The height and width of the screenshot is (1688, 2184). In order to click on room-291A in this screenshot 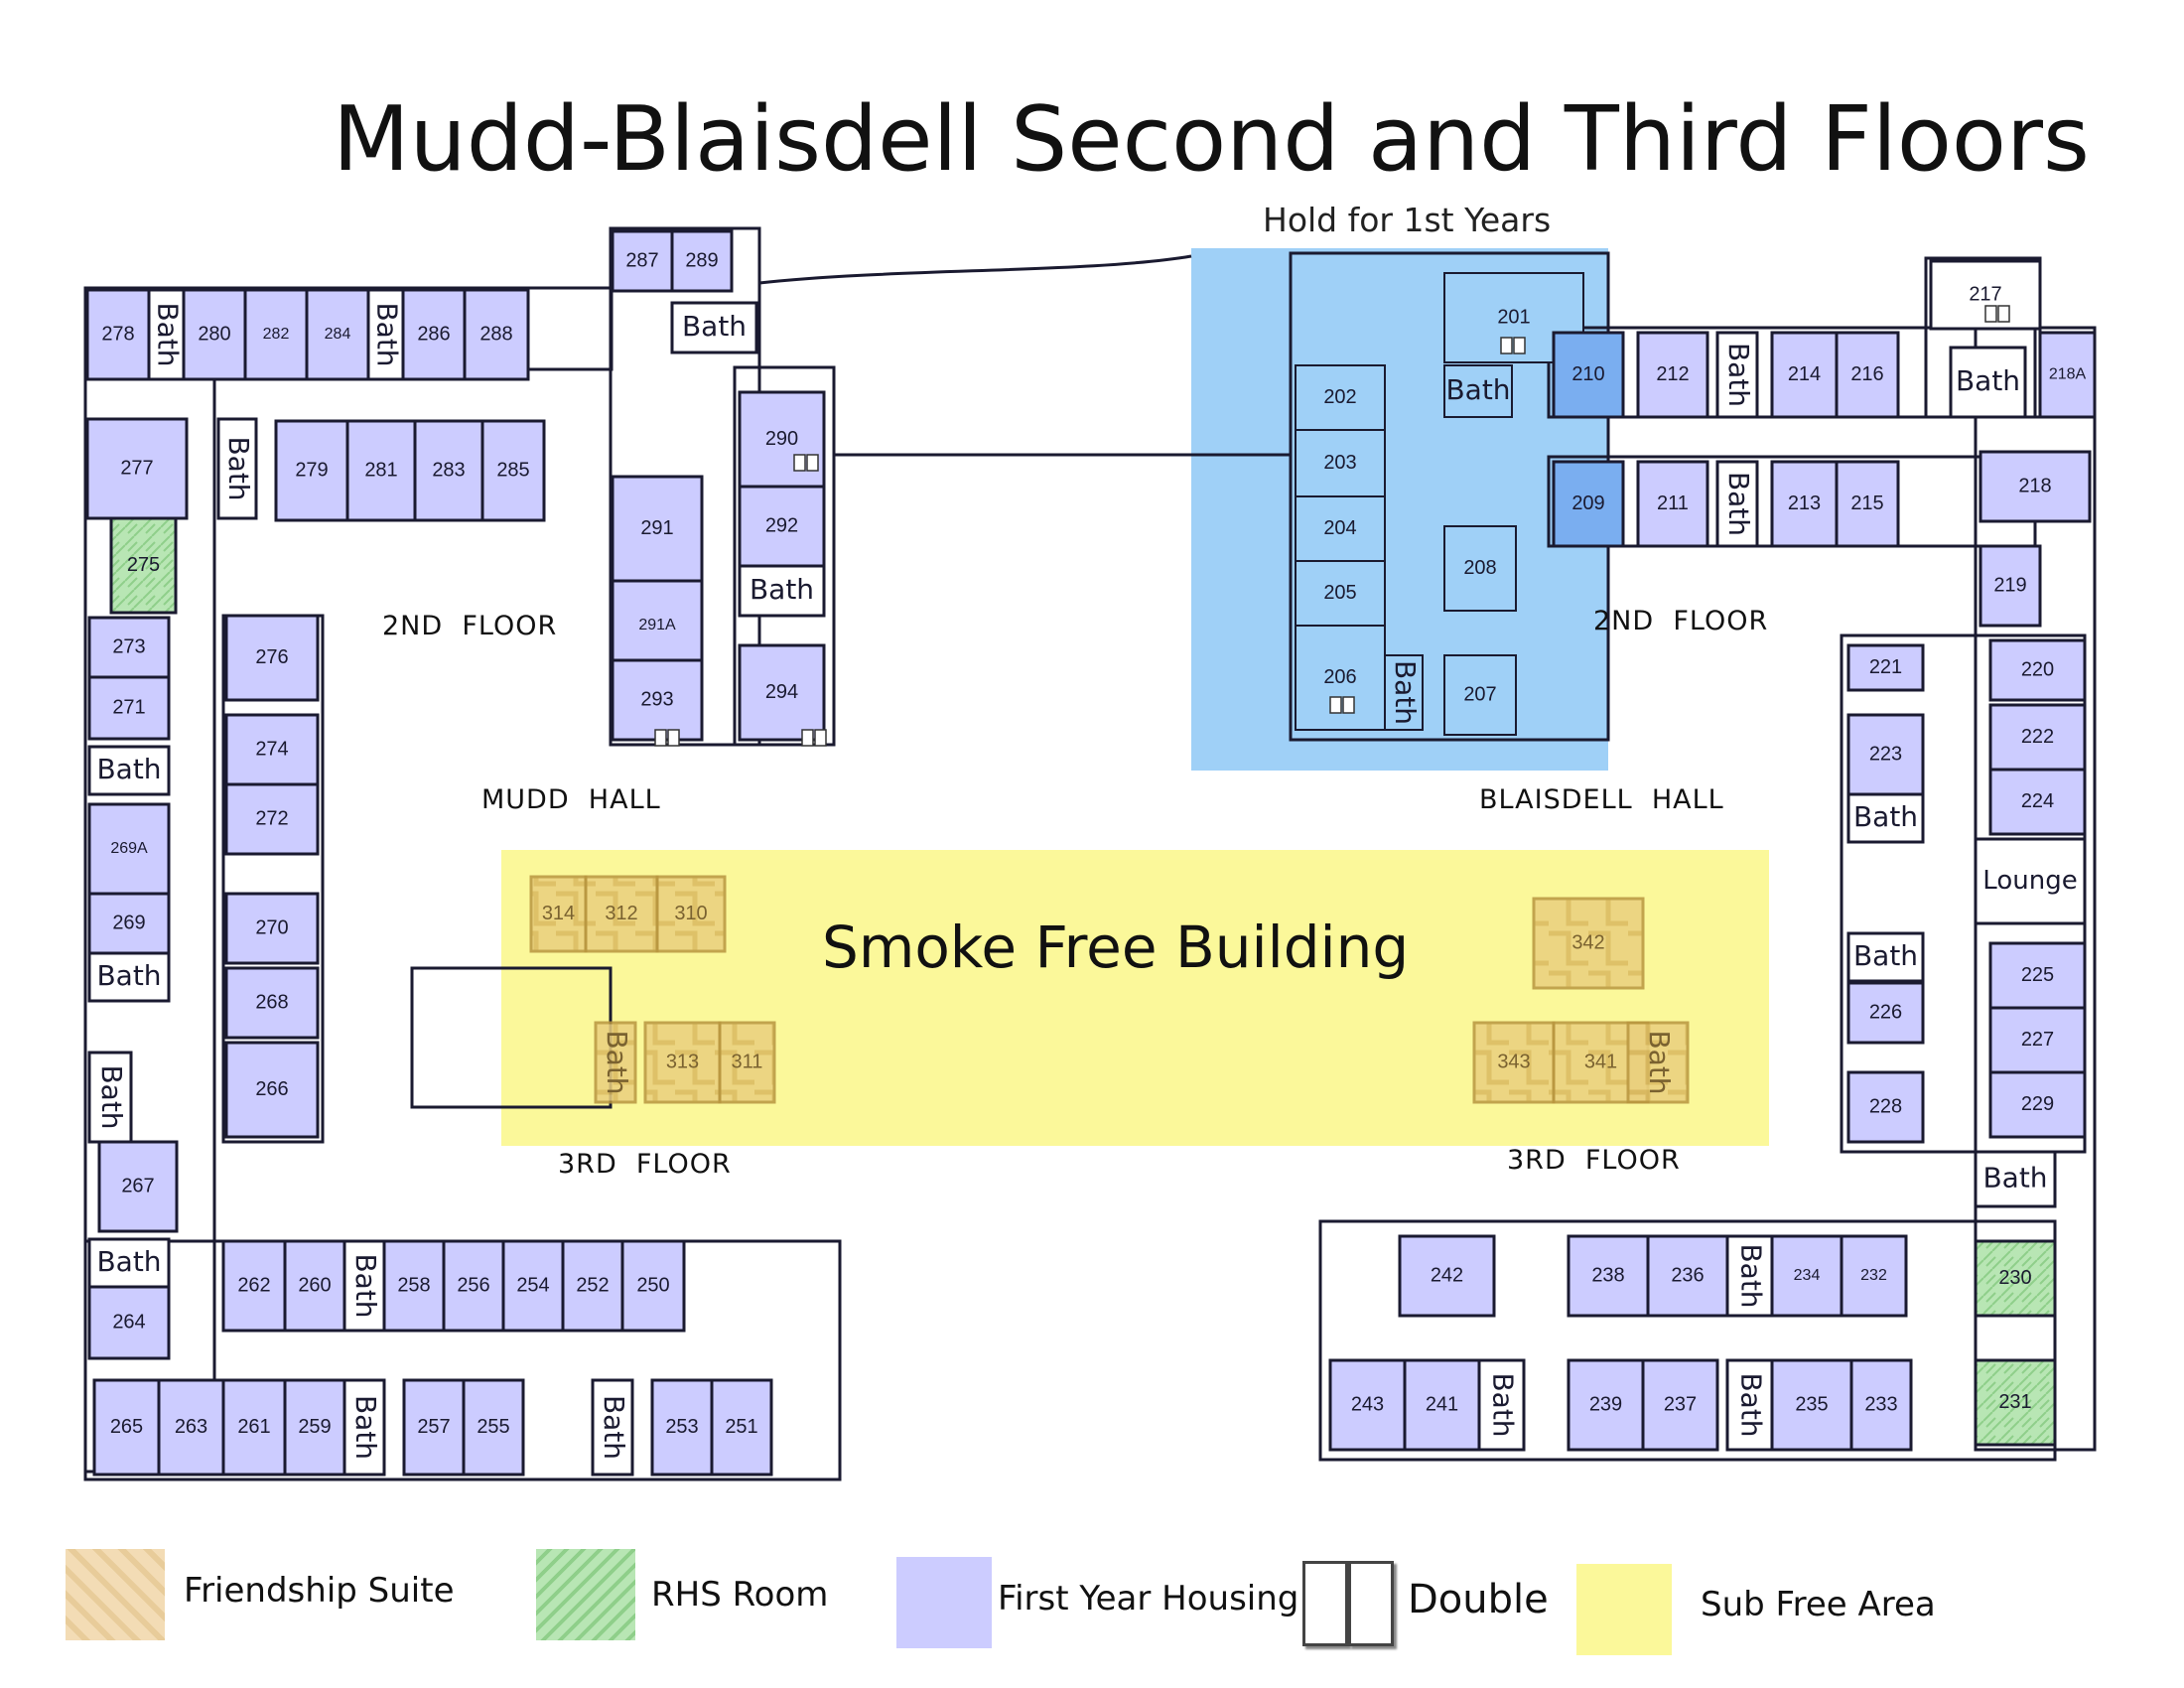, I will do `click(657, 625)`.